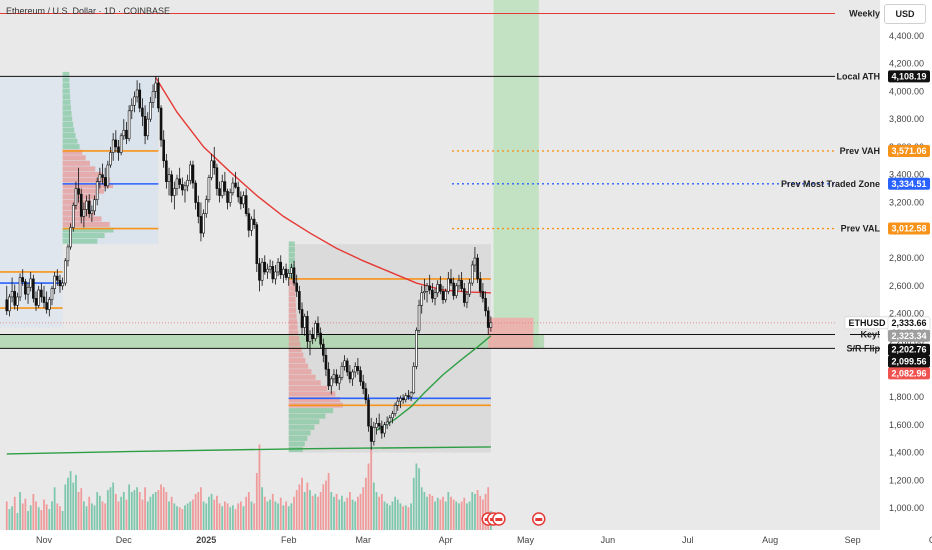 The width and height of the screenshot is (932, 550). I want to click on x-tick-label: O, so click(930, 540).